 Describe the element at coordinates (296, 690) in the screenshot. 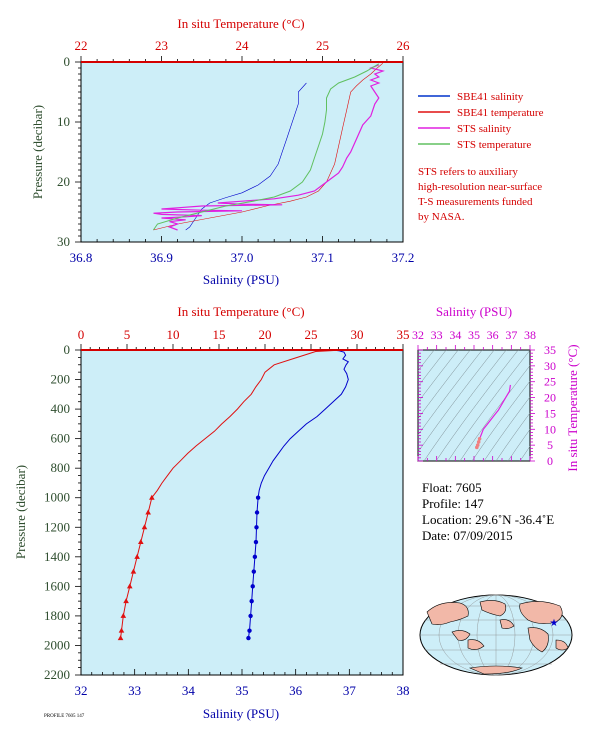

I see `bottom-salinity-tick-label: 36` at that location.